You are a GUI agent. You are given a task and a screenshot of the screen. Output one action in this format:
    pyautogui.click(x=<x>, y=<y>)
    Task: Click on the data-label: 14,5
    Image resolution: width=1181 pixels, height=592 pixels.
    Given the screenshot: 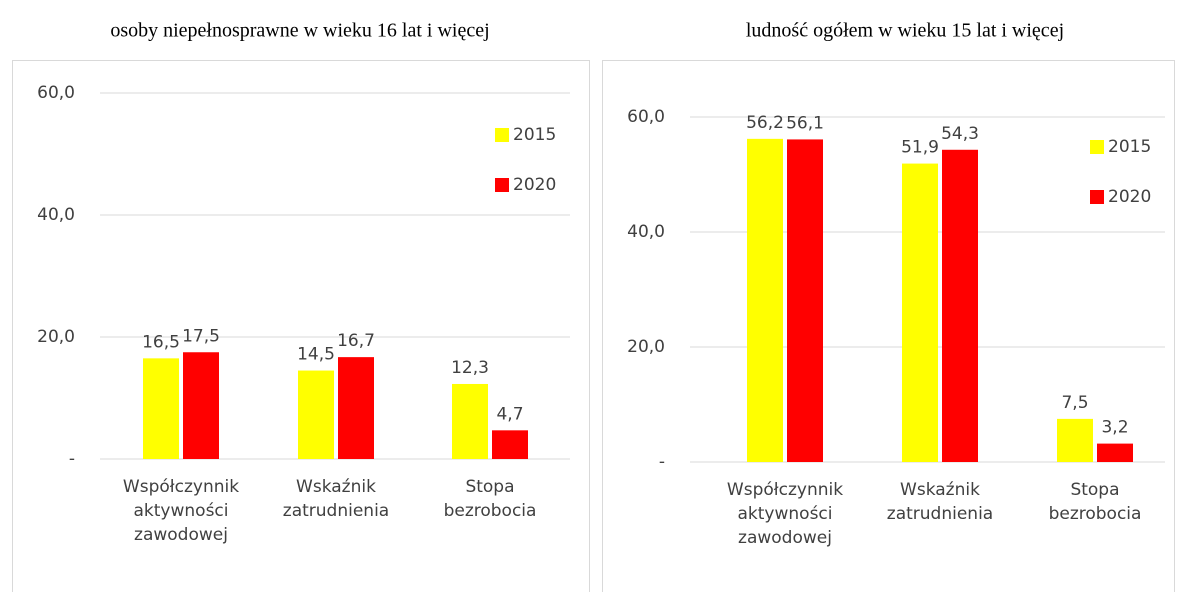 What is the action you would take?
    pyautogui.click(x=316, y=355)
    